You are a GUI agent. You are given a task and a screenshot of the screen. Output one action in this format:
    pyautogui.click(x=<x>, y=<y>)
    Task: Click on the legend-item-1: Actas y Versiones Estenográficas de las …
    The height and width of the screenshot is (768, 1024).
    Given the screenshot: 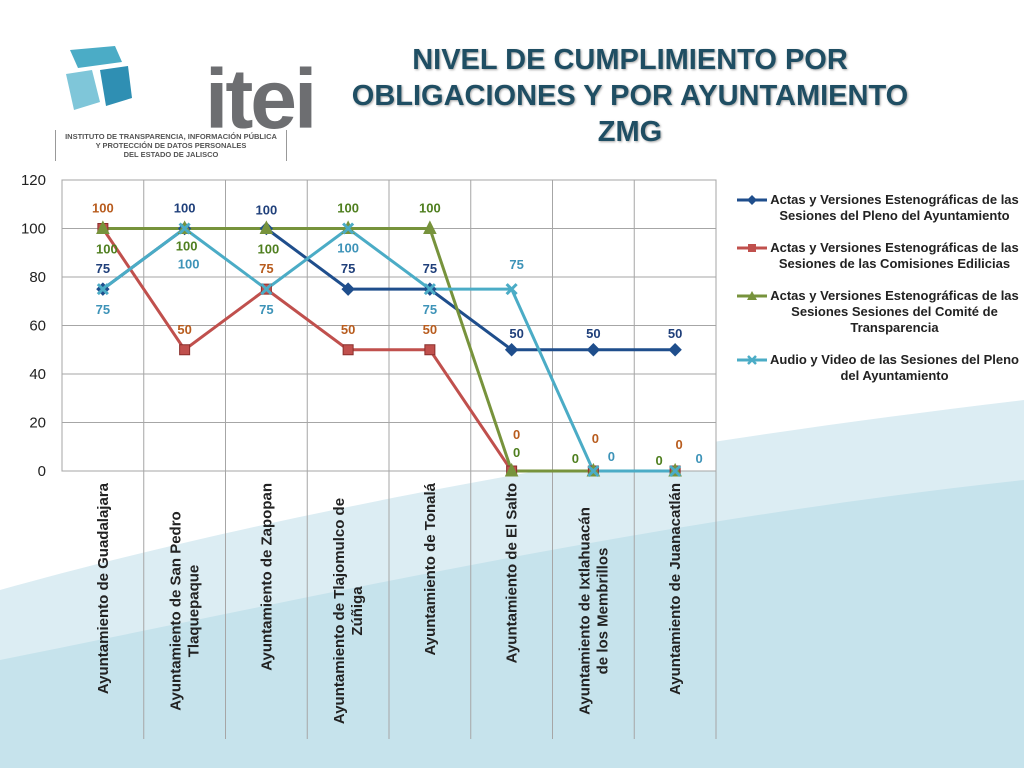 What is the action you would take?
    pyautogui.click(x=879, y=208)
    